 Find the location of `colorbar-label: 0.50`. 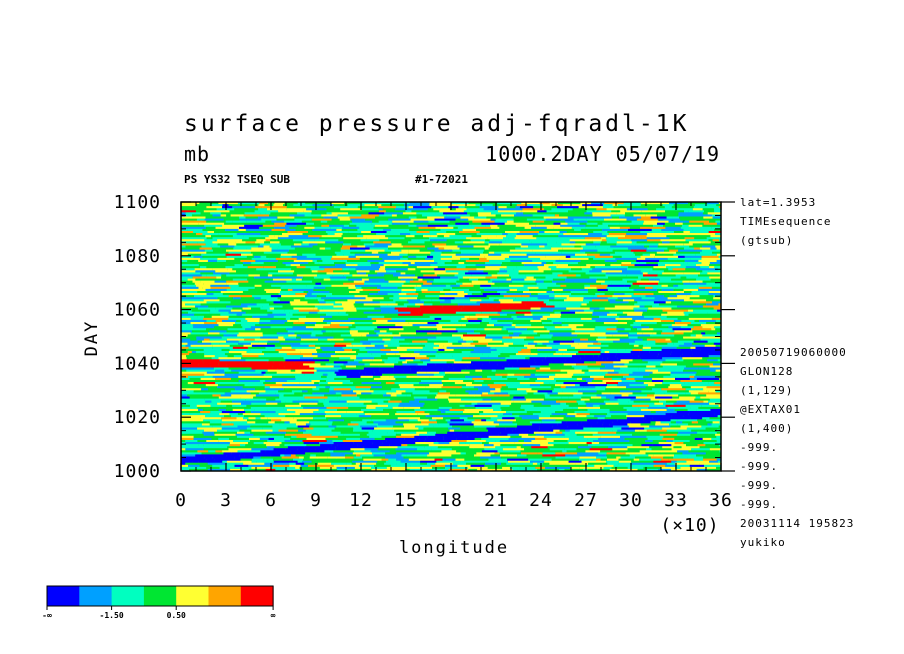

colorbar-label: 0.50 is located at coordinates (176, 615).